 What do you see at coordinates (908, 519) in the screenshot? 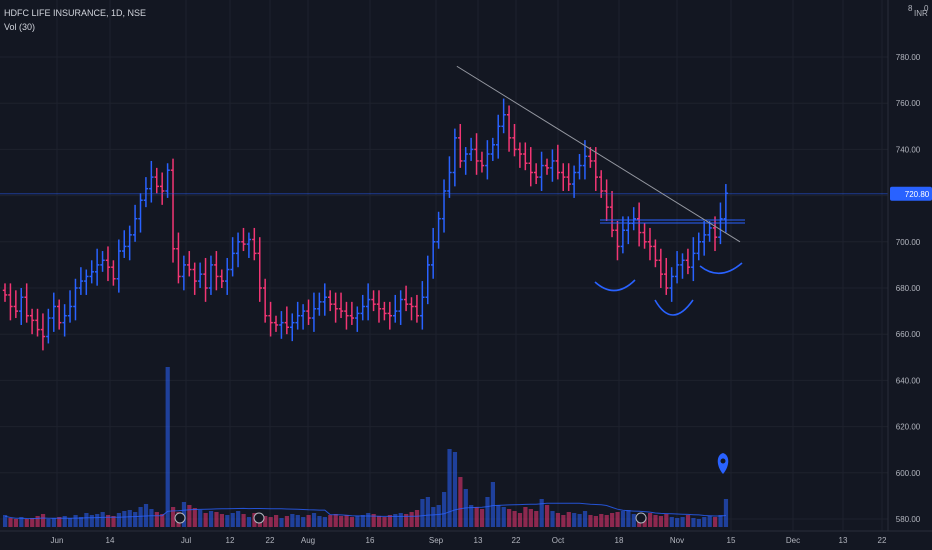
I see `price-tick-label: 580.00` at bounding box center [908, 519].